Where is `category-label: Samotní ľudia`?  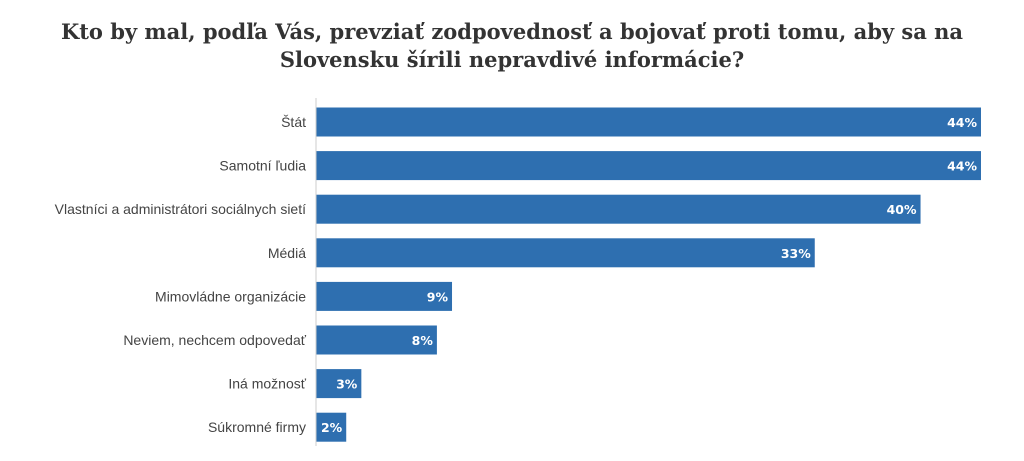 category-label: Samotní ľudia is located at coordinates (262, 166).